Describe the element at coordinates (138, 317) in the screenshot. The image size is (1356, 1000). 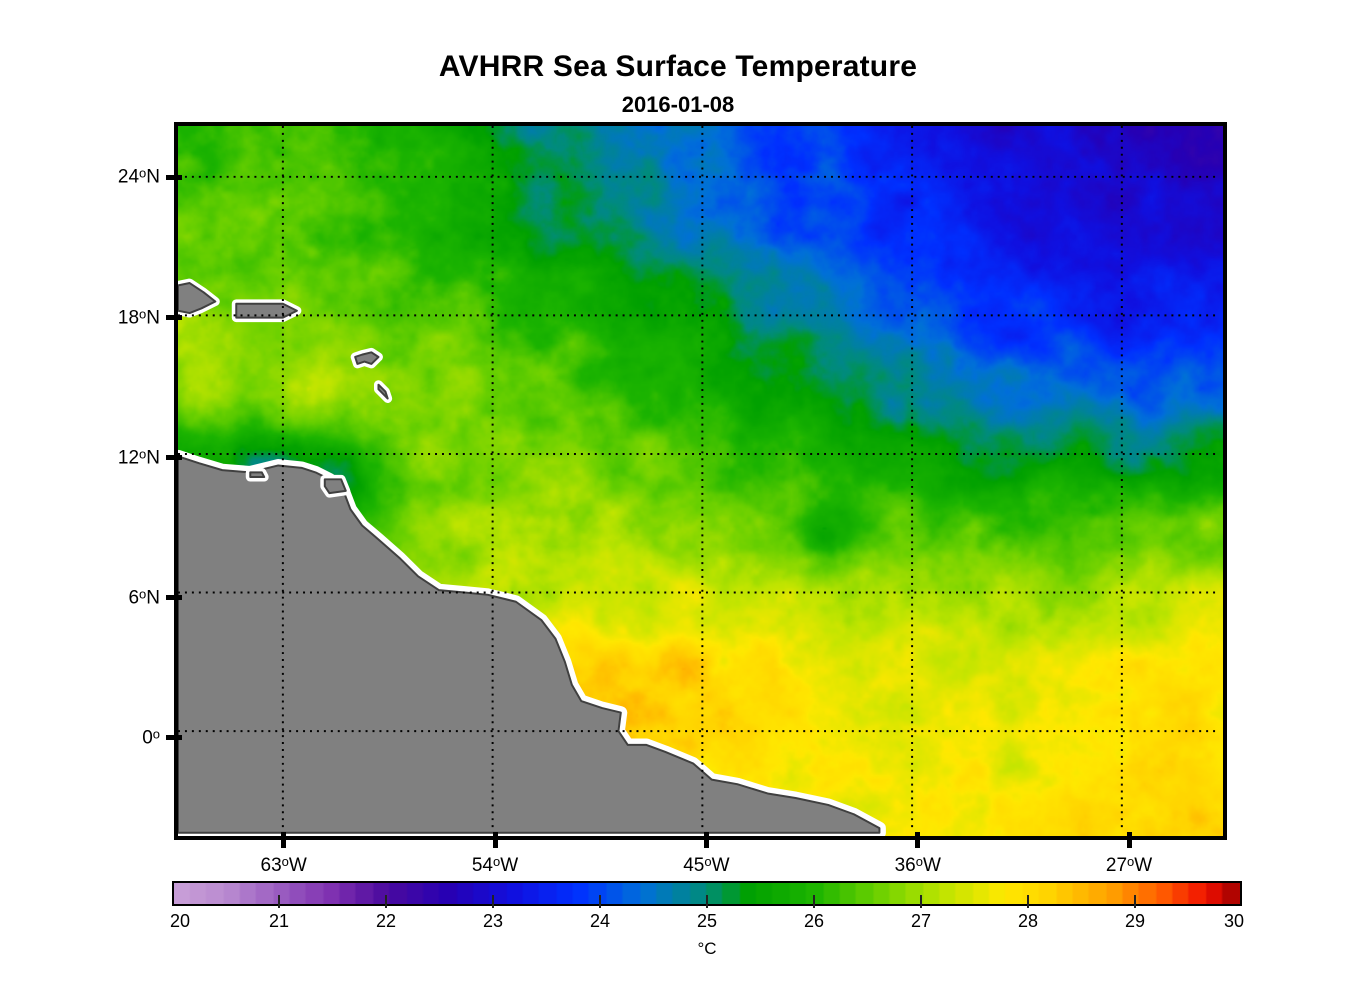
I see `y-axis-label: 18oN` at that location.